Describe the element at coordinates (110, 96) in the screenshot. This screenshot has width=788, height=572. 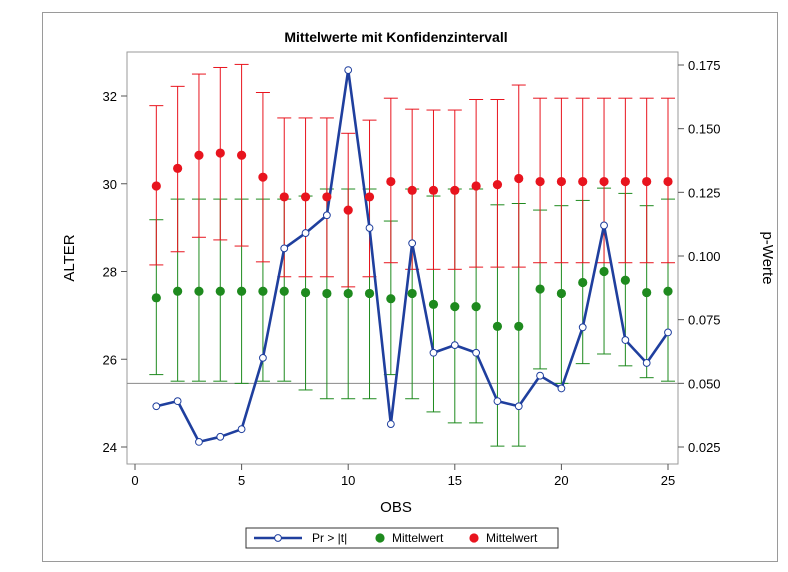
I see `y-left-tick-label: 32` at that location.